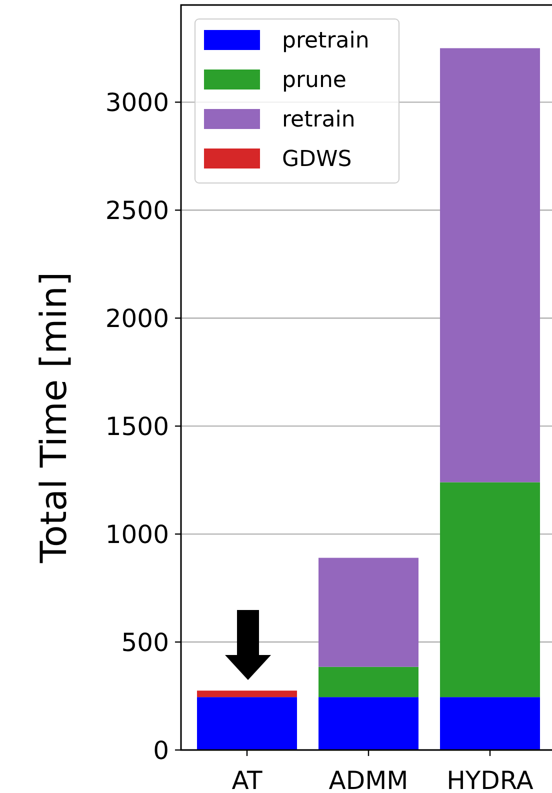  Describe the element at coordinates (137, 426) in the screenshot. I see `y-tick-label: 1500` at that location.